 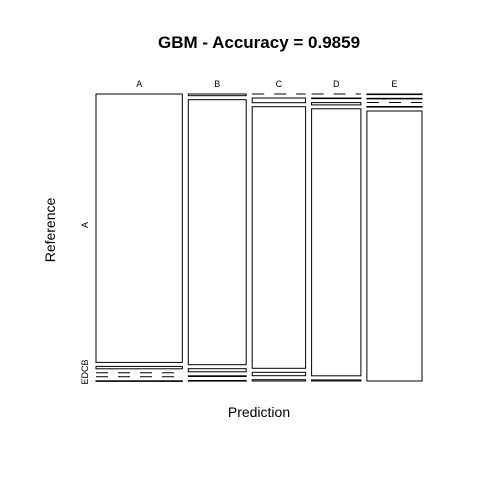 I want to click on reference-labels: A EDCB, so click(x=85, y=303).